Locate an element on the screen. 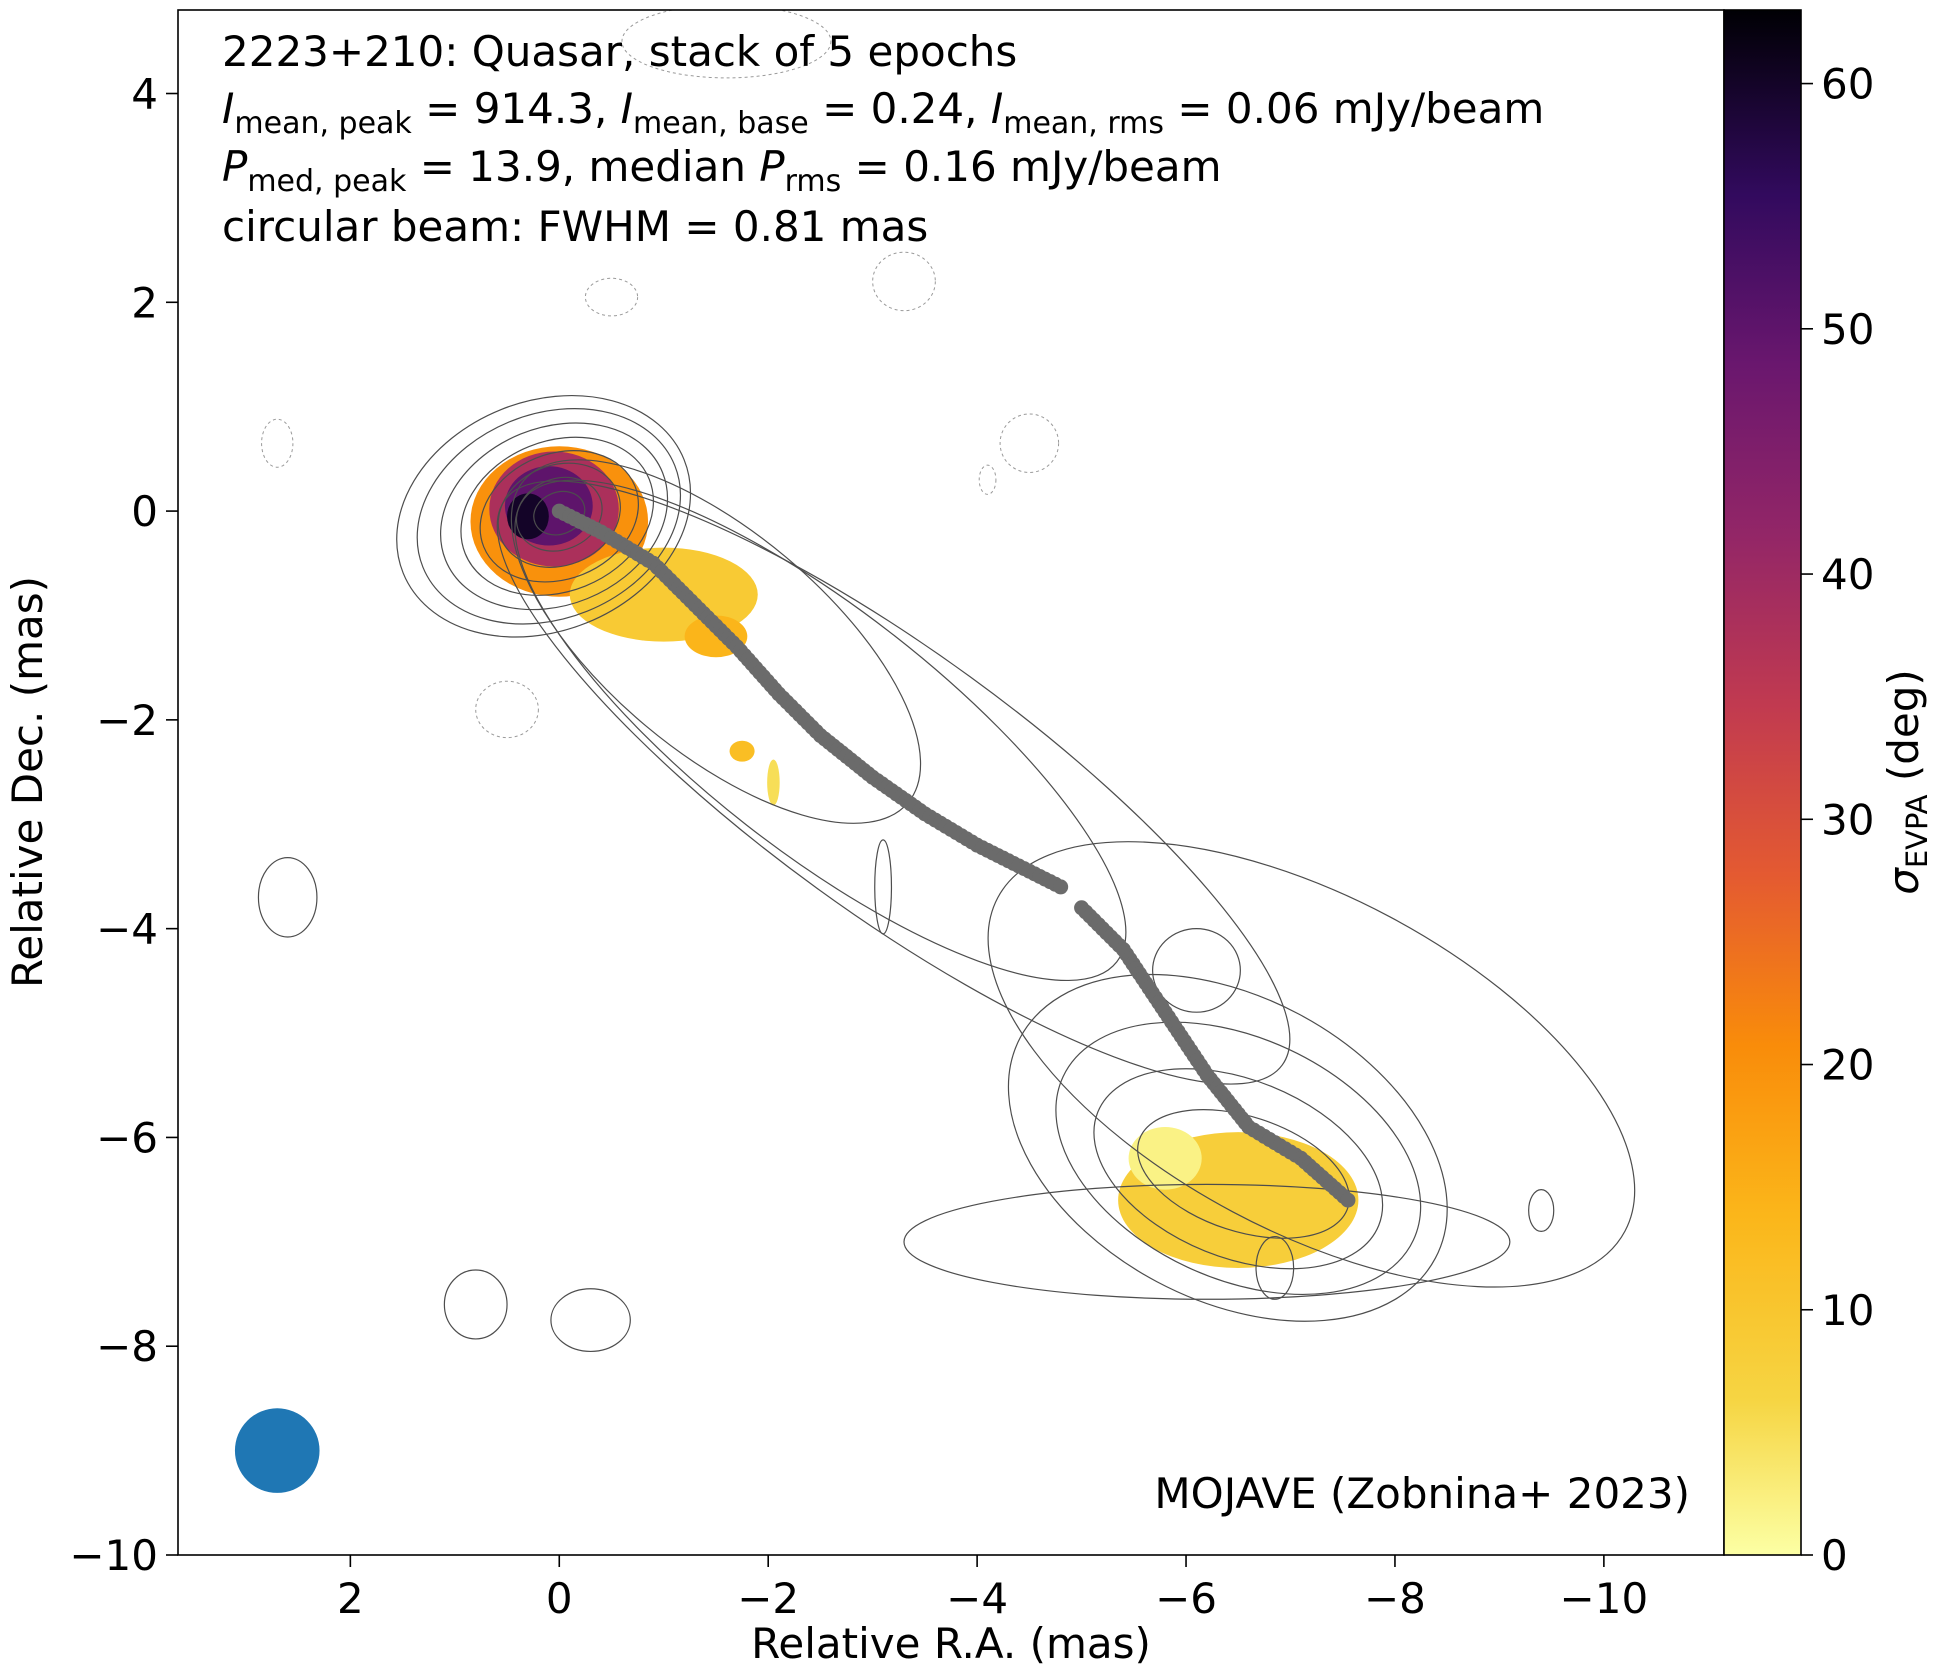 The image size is (1934, 1678). x-tick-label: −10 is located at coordinates (1604, 1598).